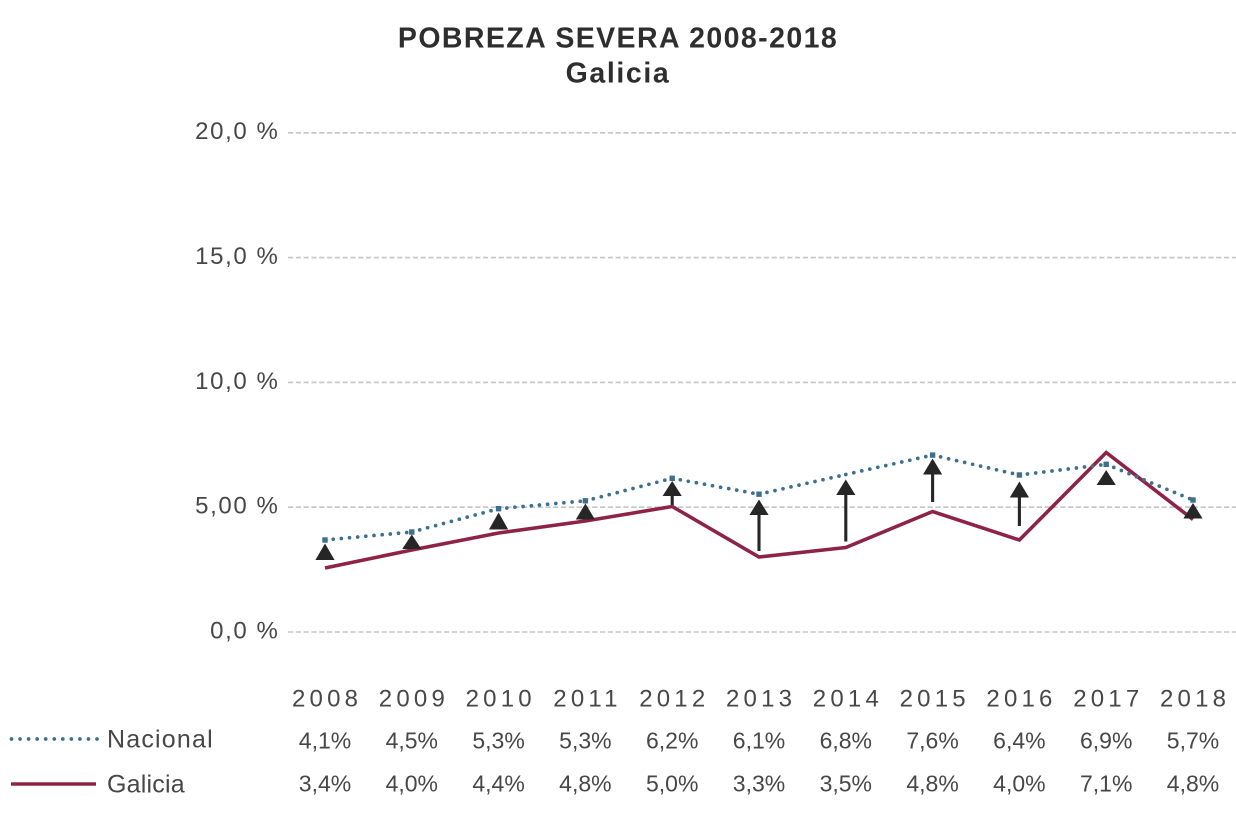 This screenshot has height=832, width=1236. Describe the element at coordinates (761, 699) in the screenshot. I see `svg-text: 2013` at that location.